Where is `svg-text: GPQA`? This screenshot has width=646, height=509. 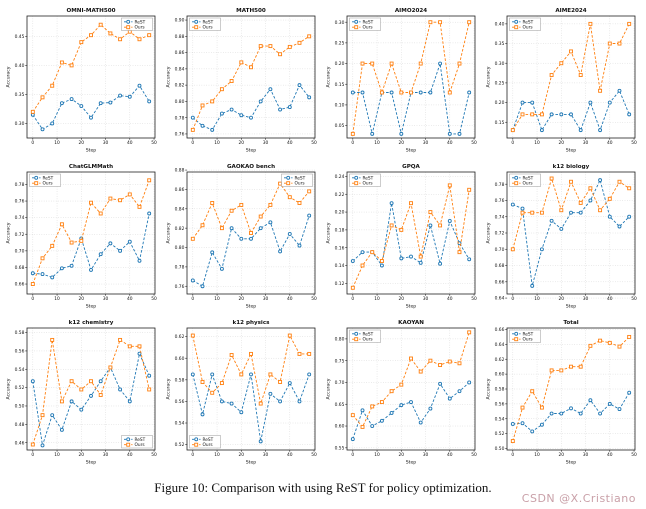 svg-text: GPQA is located at coordinates (411, 167).